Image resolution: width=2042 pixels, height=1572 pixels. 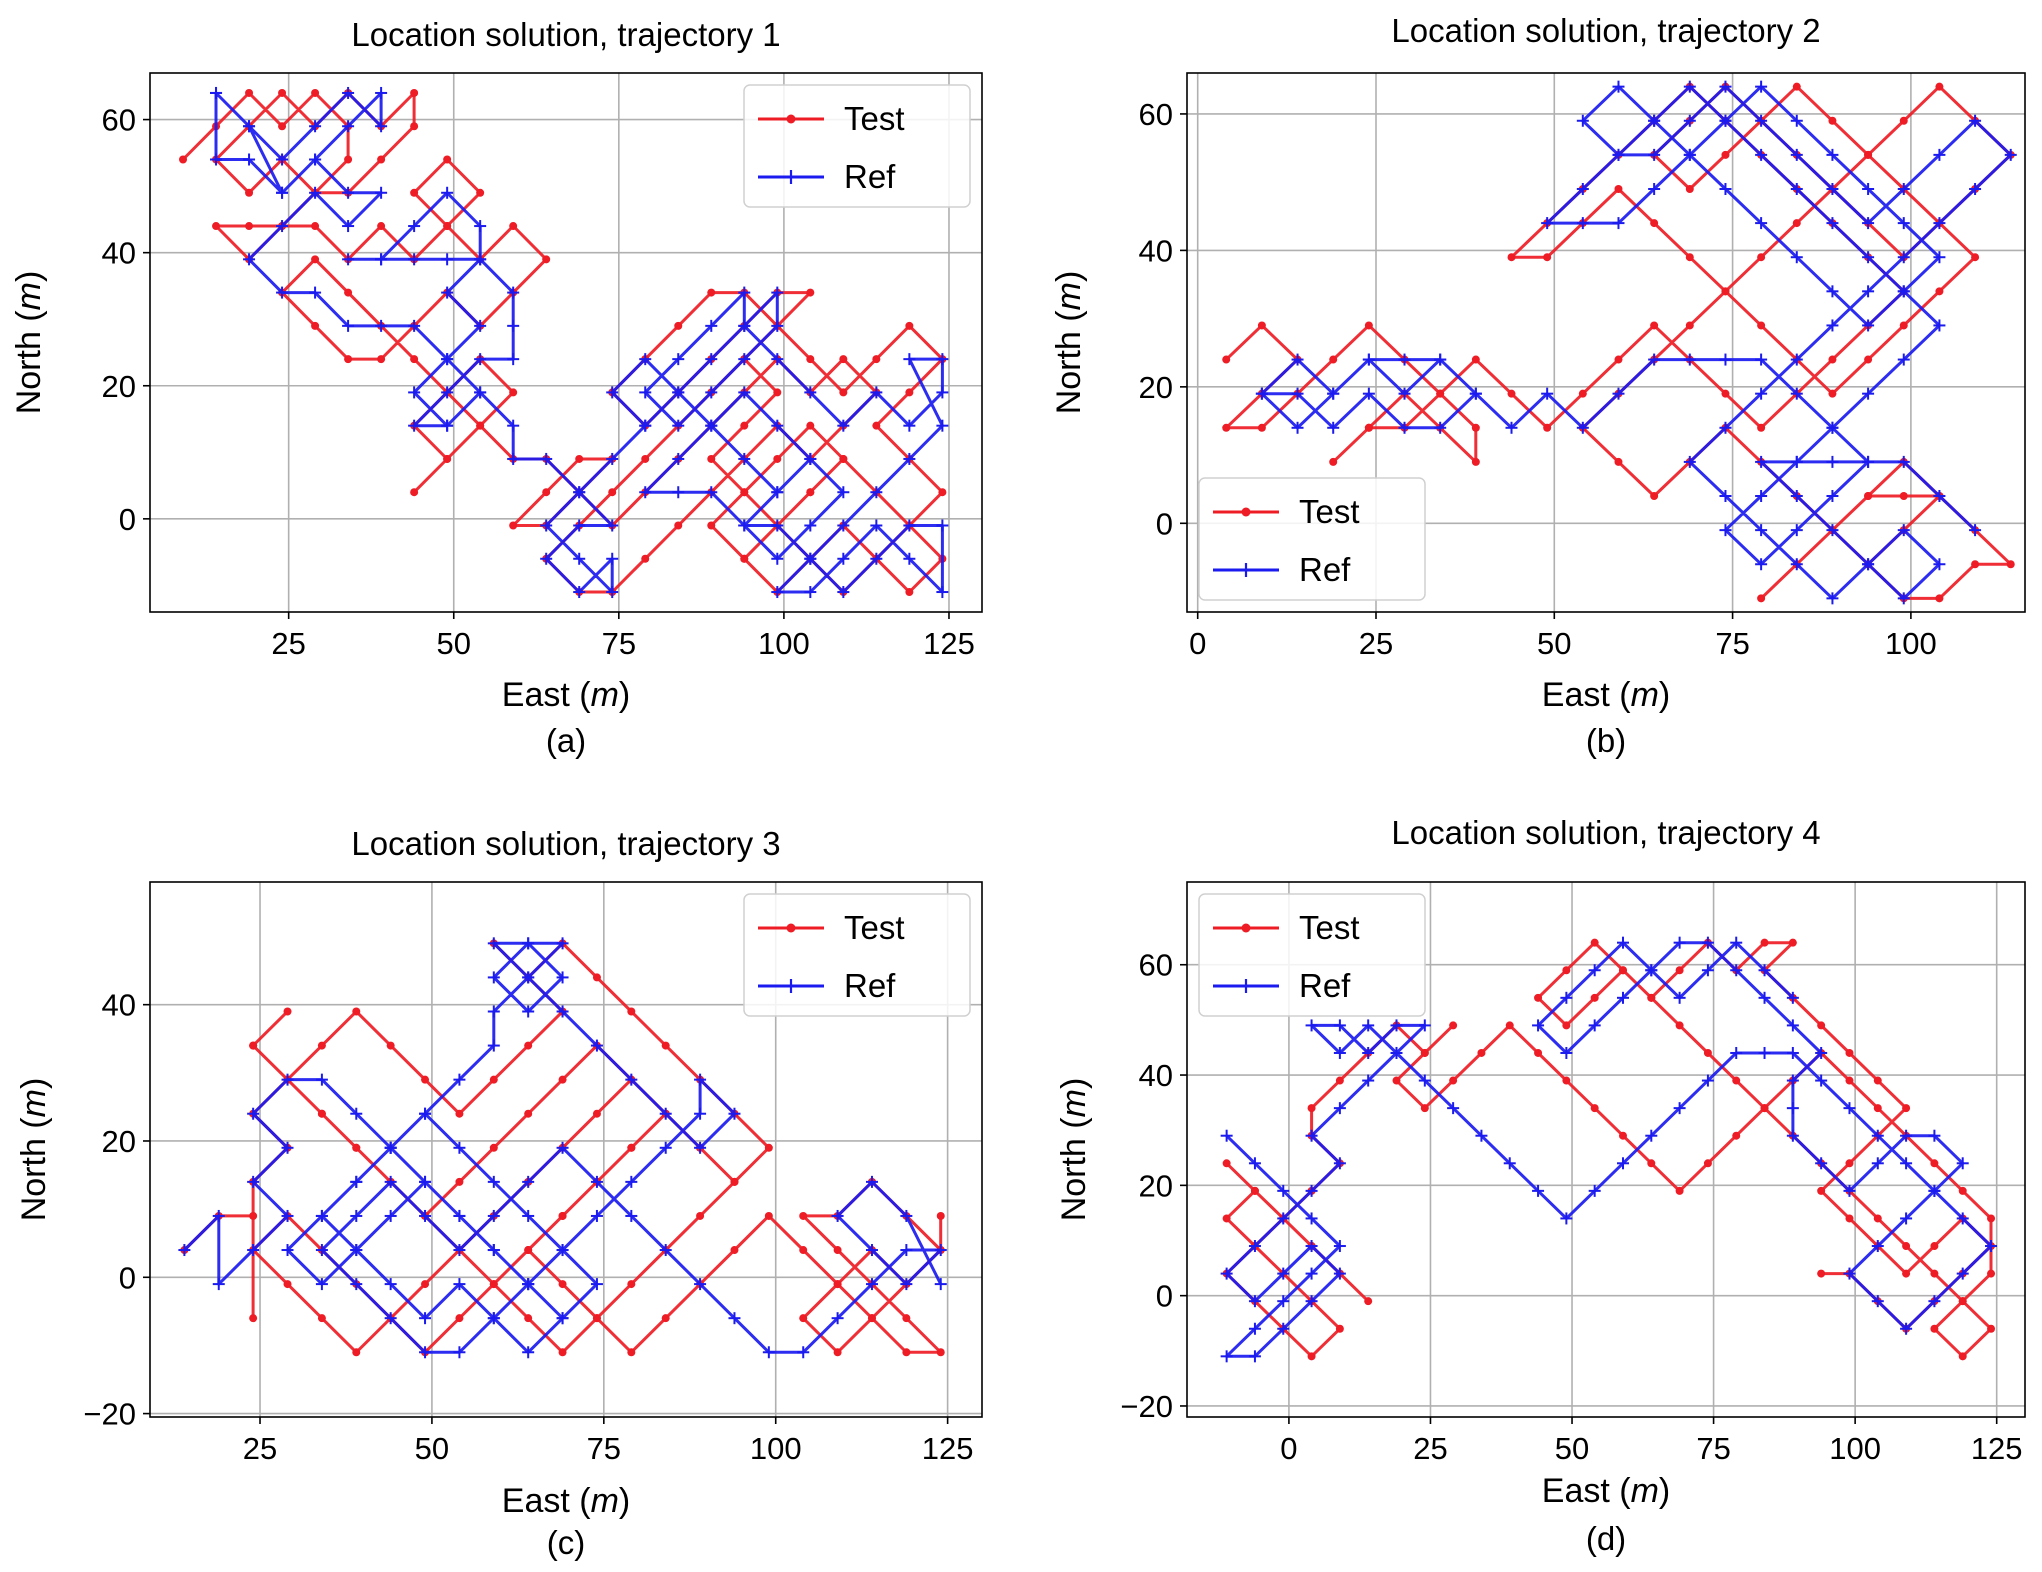 I want to click on legend-entry-ref: Ref, so click(x=827, y=985).